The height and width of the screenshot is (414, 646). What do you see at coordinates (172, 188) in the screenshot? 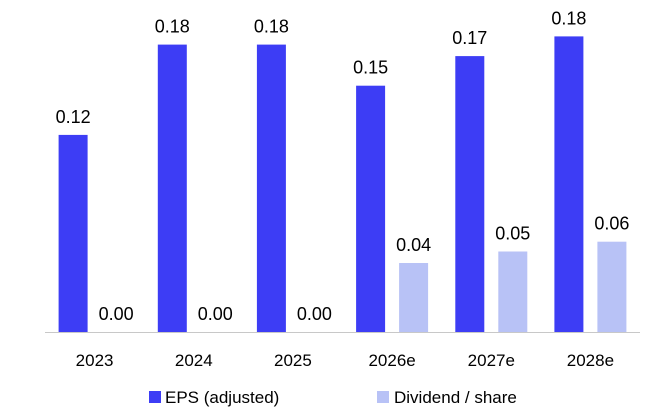
I see `bar-eps-2024` at bounding box center [172, 188].